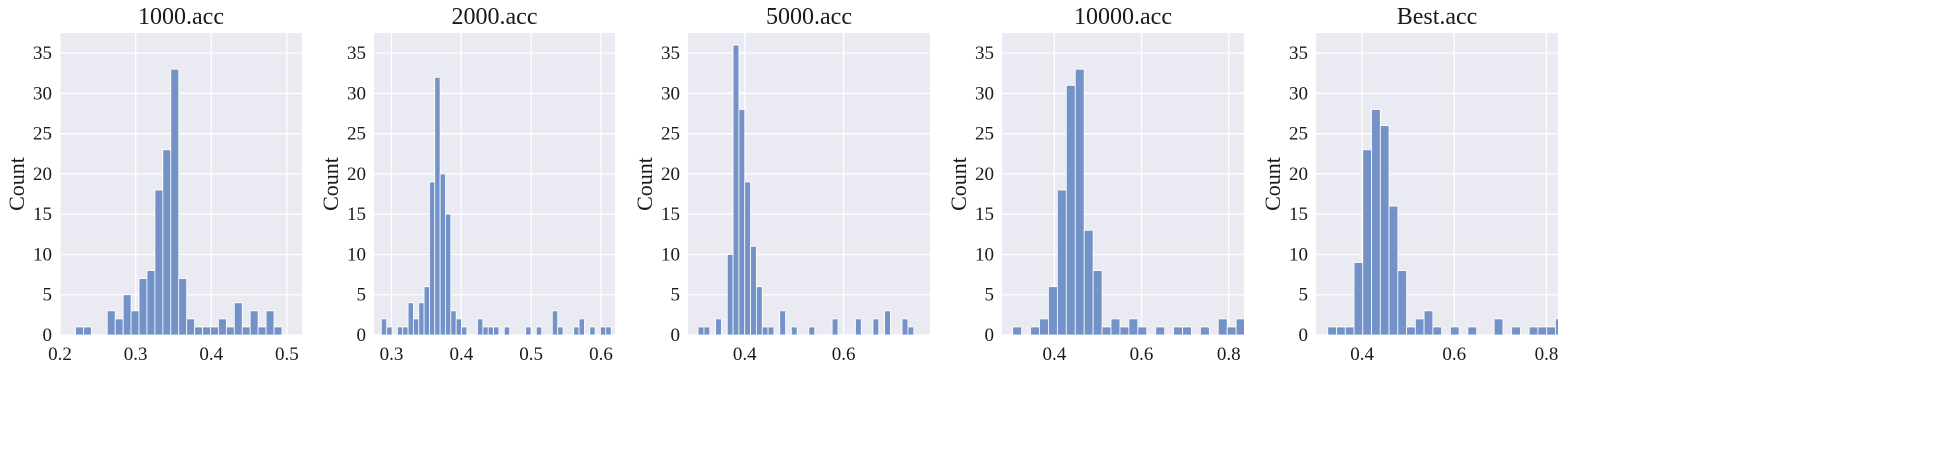 This screenshot has width=1937, height=458. Describe the element at coordinates (1095, 184) in the screenshot. I see `histogram-panel-4: 0 5 10 15 20 25 30 35 0.4 0.6 0.8 10000.acc Count` at that location.